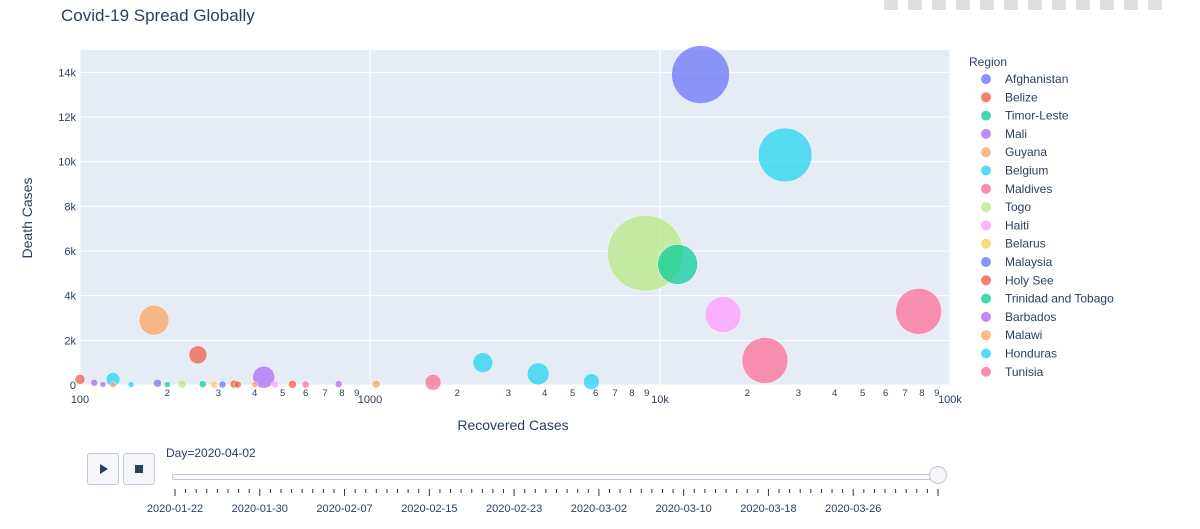 The image size is (1200, 529). I want to click on slider-handle, so click(938, 475).